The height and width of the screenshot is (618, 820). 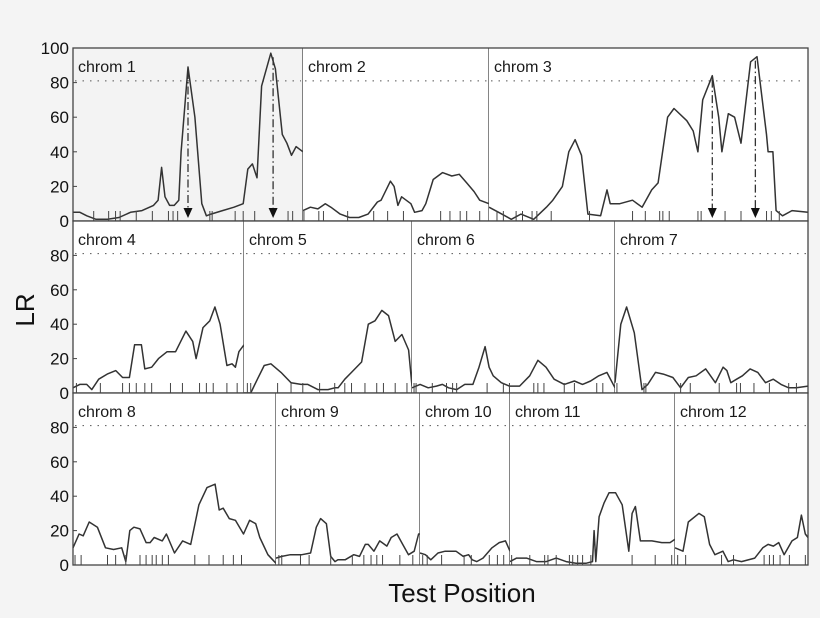 What do you see at coordinates (107, 240) in the screenshot?
I see `panel-label: chrom 4` at bounding box center [107, 240].